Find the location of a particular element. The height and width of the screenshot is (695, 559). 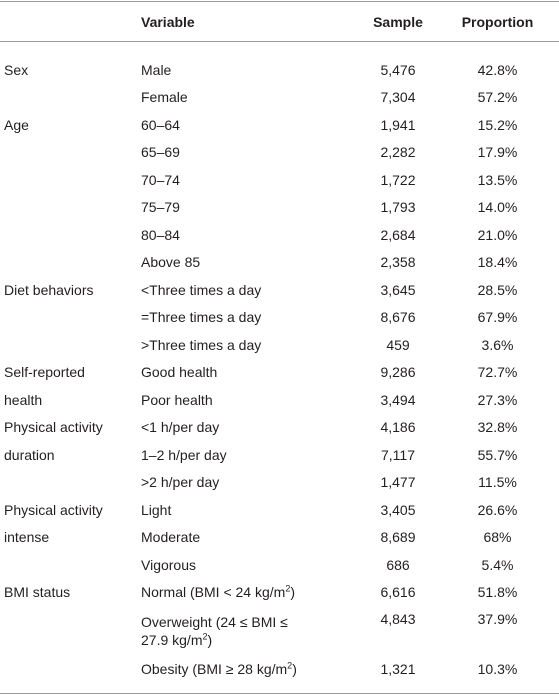

proportion-cell: 10.3% is located at coordinates (497, 668).